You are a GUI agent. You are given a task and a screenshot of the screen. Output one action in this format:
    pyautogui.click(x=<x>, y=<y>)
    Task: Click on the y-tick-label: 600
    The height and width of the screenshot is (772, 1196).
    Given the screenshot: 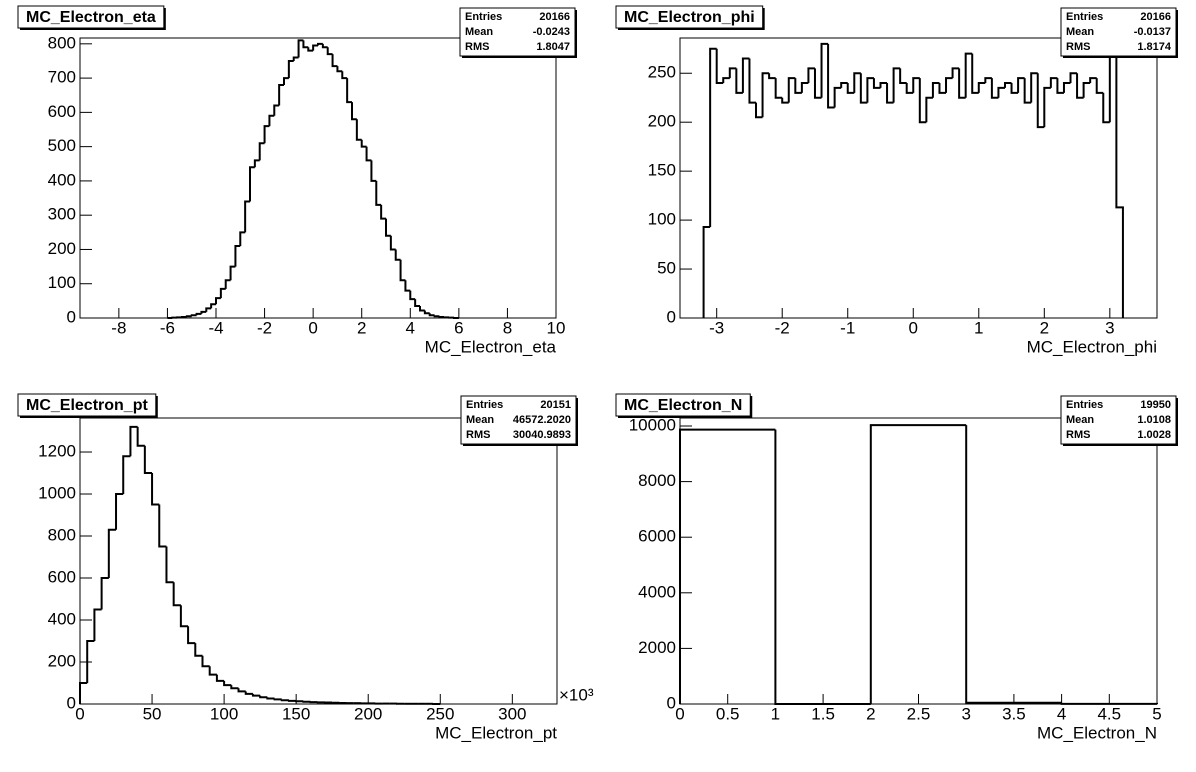 What is the action you would take?
    pyautogui.click(x=62, y=576)
    